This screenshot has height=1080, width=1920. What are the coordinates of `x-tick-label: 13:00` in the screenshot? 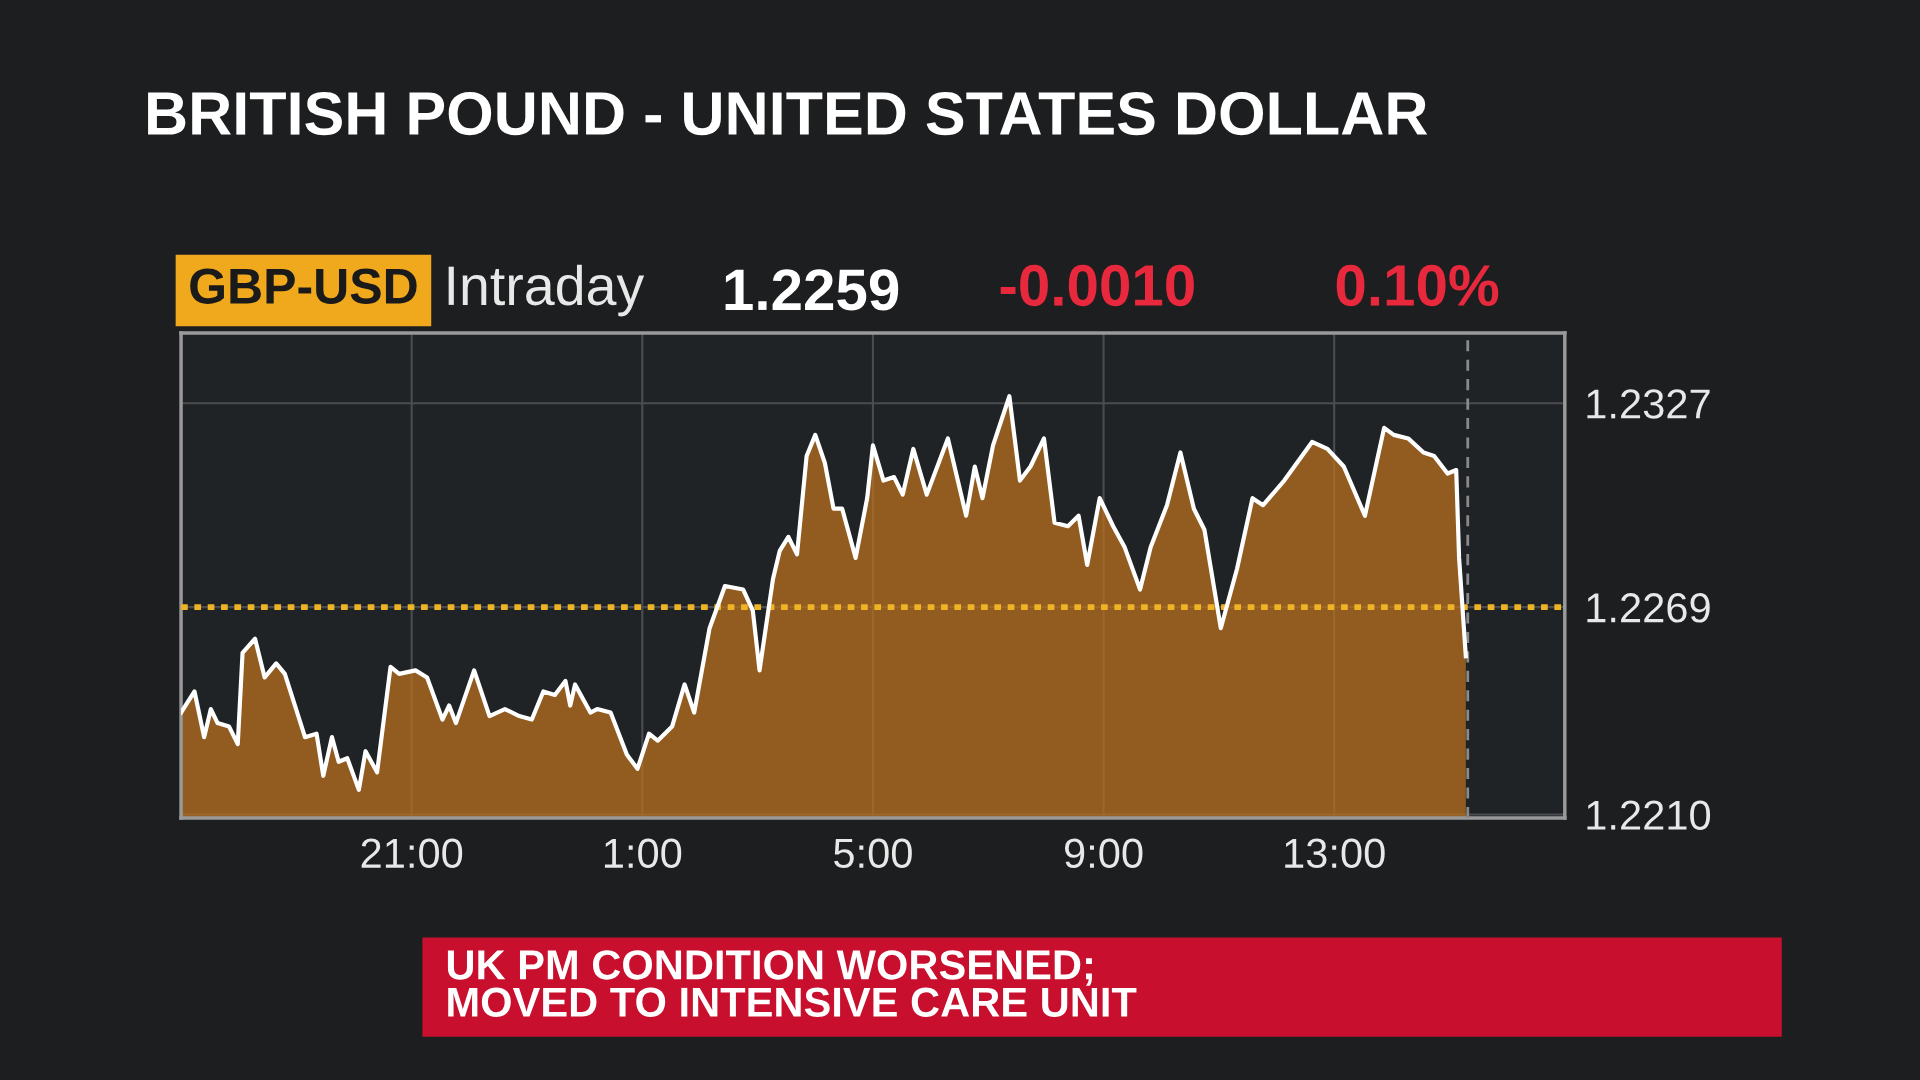 It's located at (1335, 853).